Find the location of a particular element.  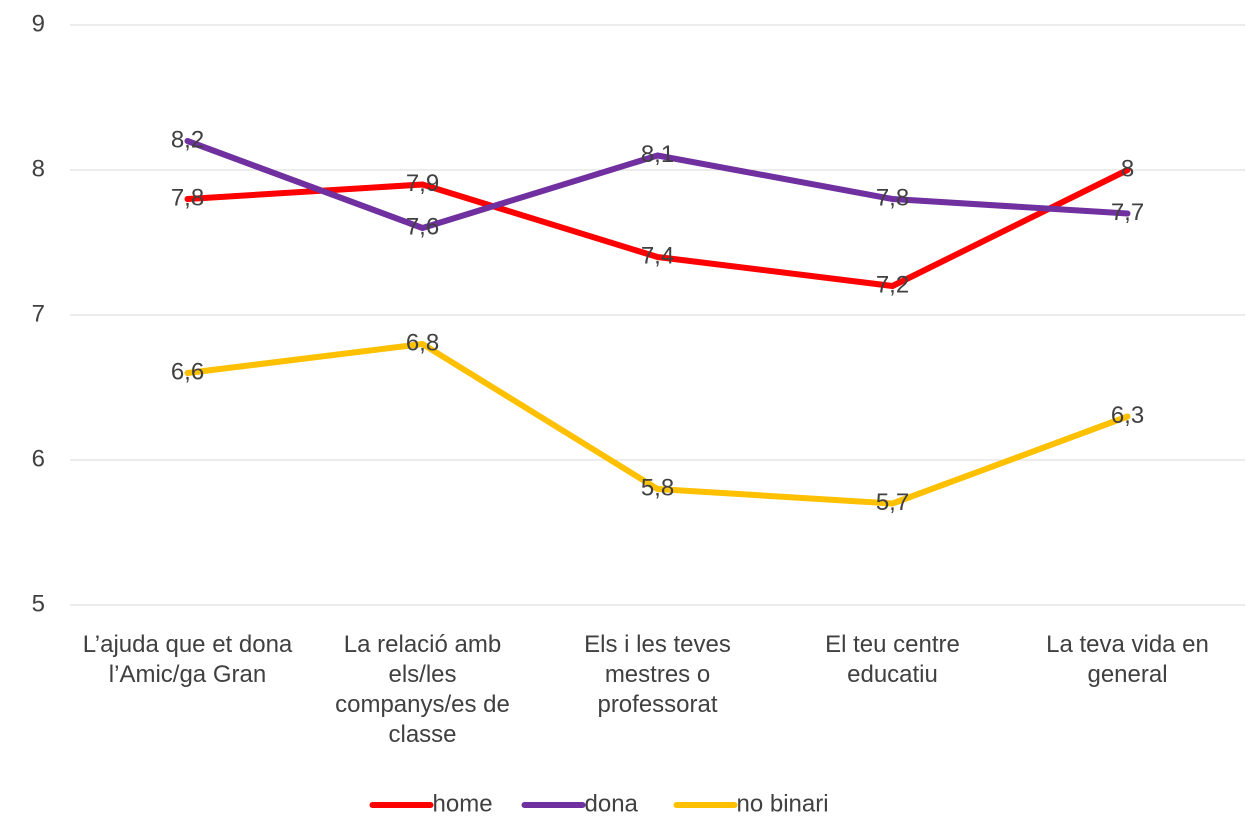

y-tick-label: 5 is located at coordinates (38, 603).